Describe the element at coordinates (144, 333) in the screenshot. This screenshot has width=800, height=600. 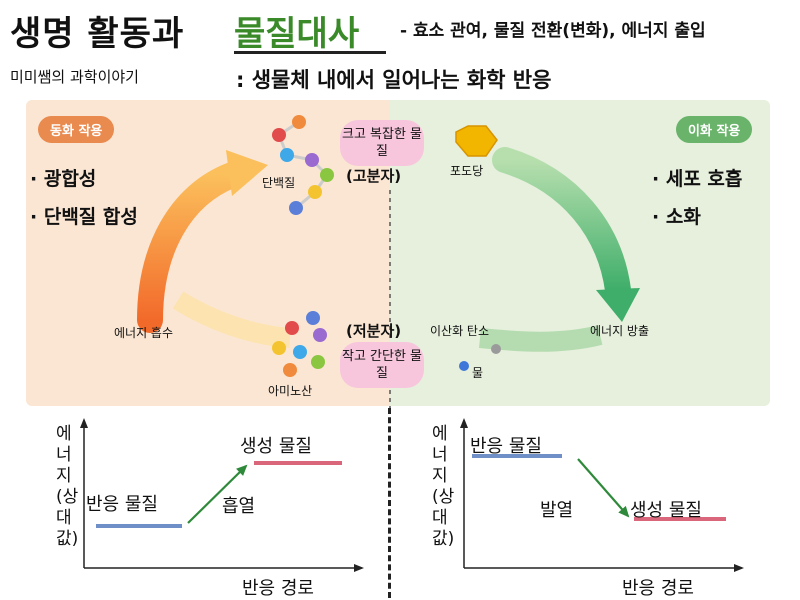
I see `energy-in-label: 에너지 흡수` at that location.